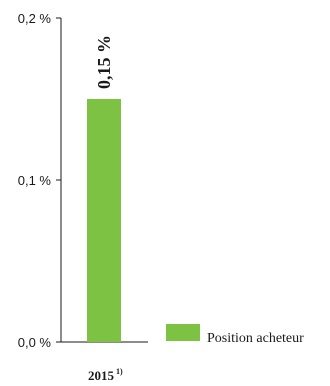 The image size is (330, 386). I want to click on y-ticks: 0,0 % 0,1 % 0,2 %, so click(39, 180).